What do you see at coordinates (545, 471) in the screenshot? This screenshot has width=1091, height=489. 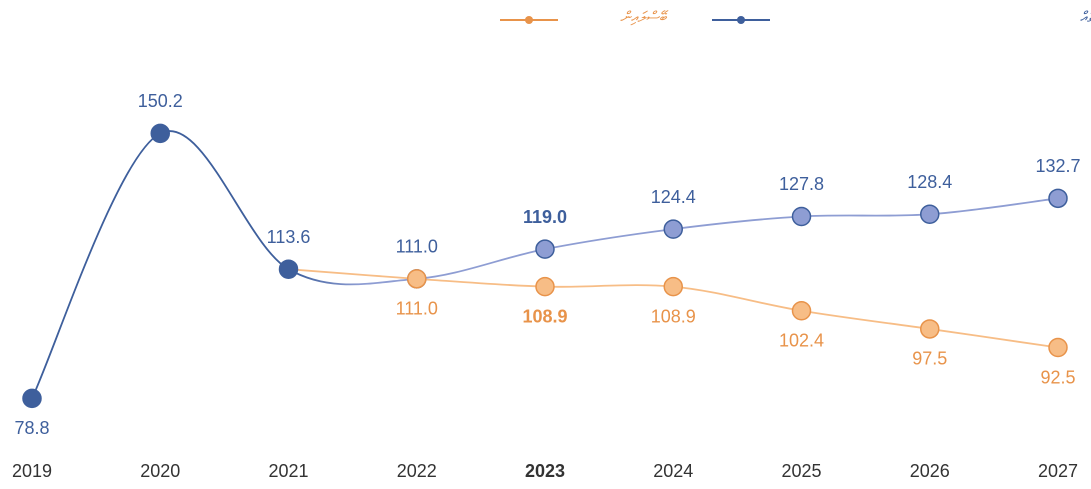 I see `x-tick-label: 2023` at bounding box center [545, 471].